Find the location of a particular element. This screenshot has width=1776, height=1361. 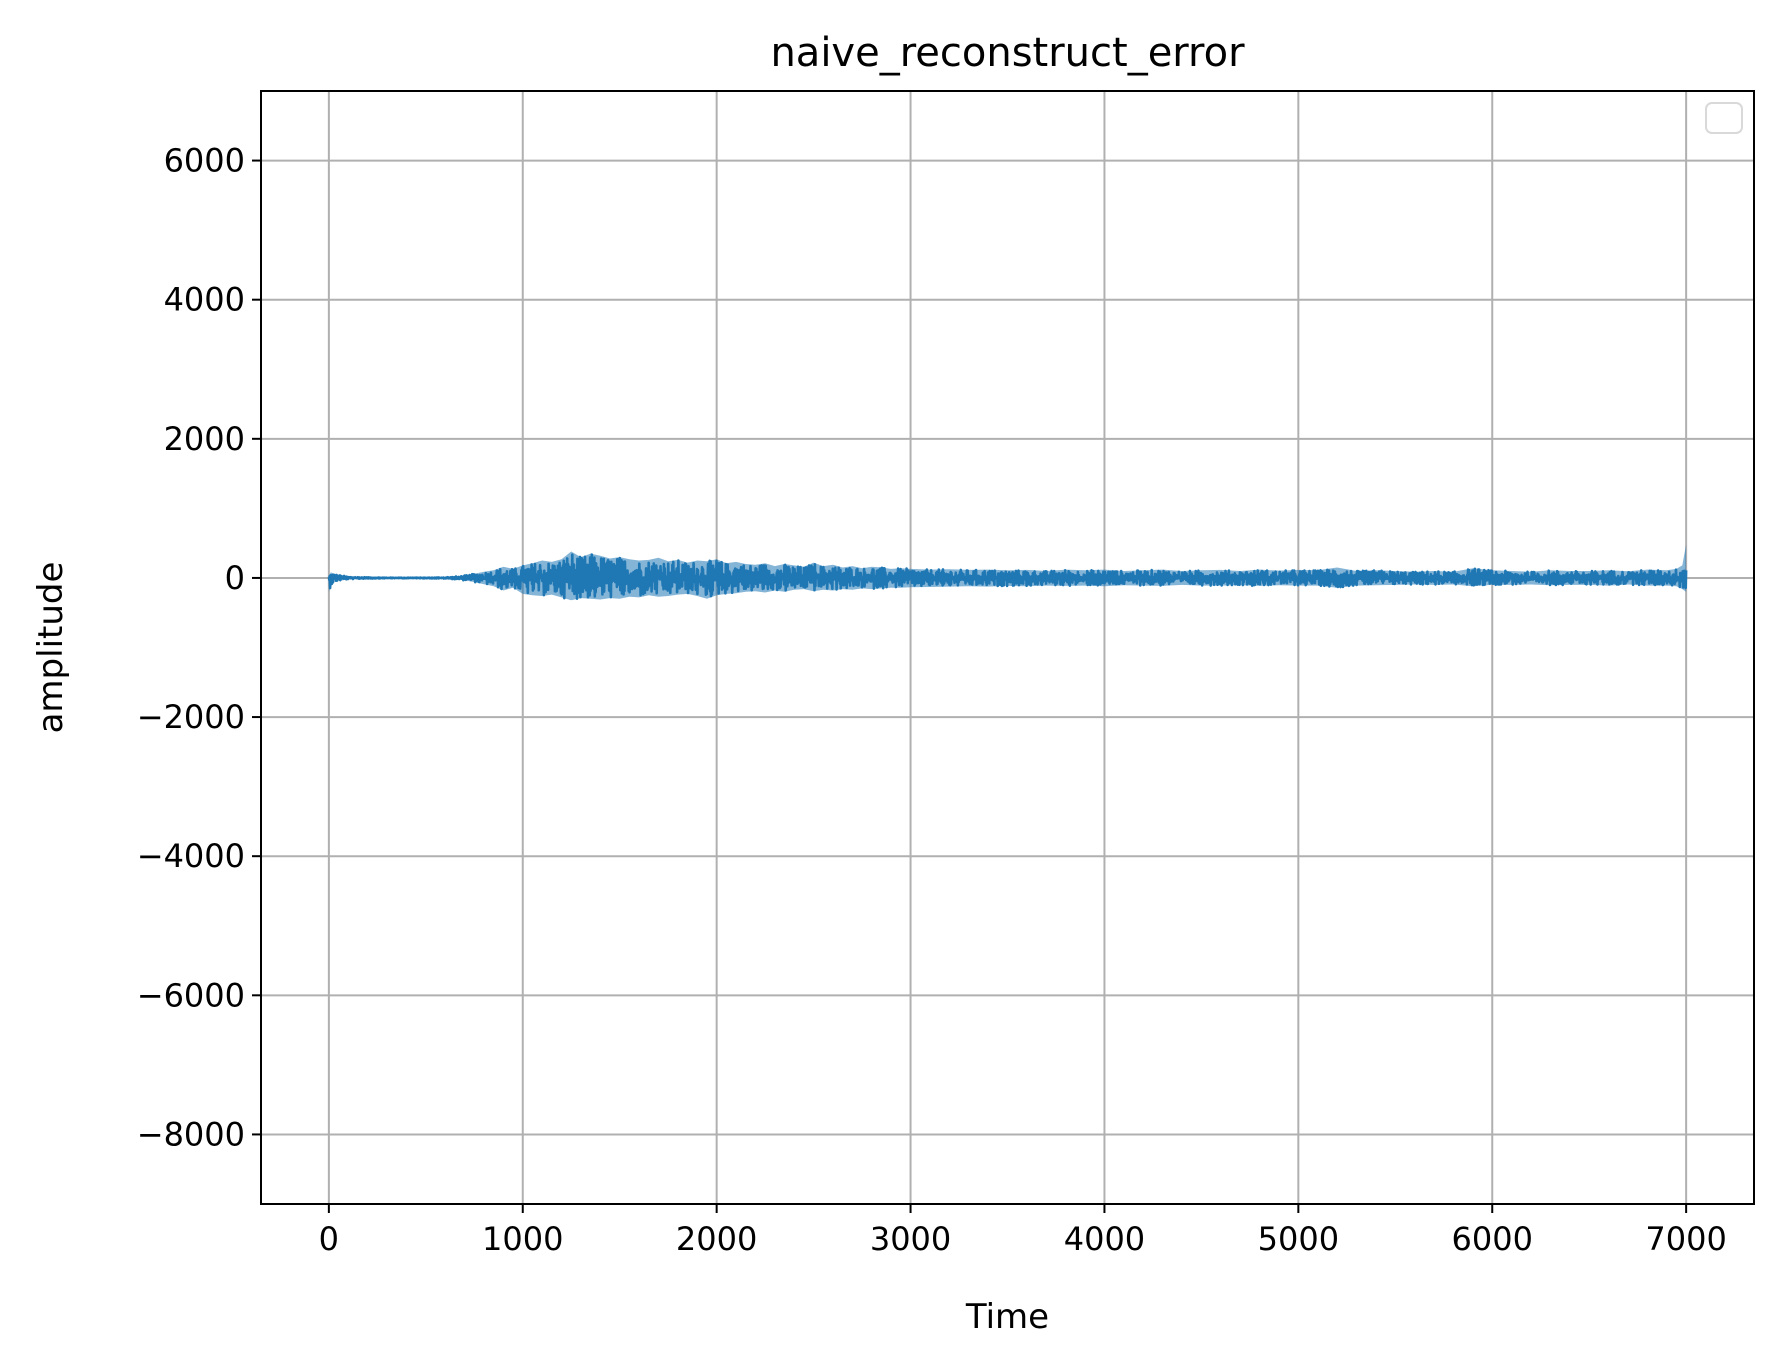

y-tick-label: 2000 is located at coordinates (204, 439).